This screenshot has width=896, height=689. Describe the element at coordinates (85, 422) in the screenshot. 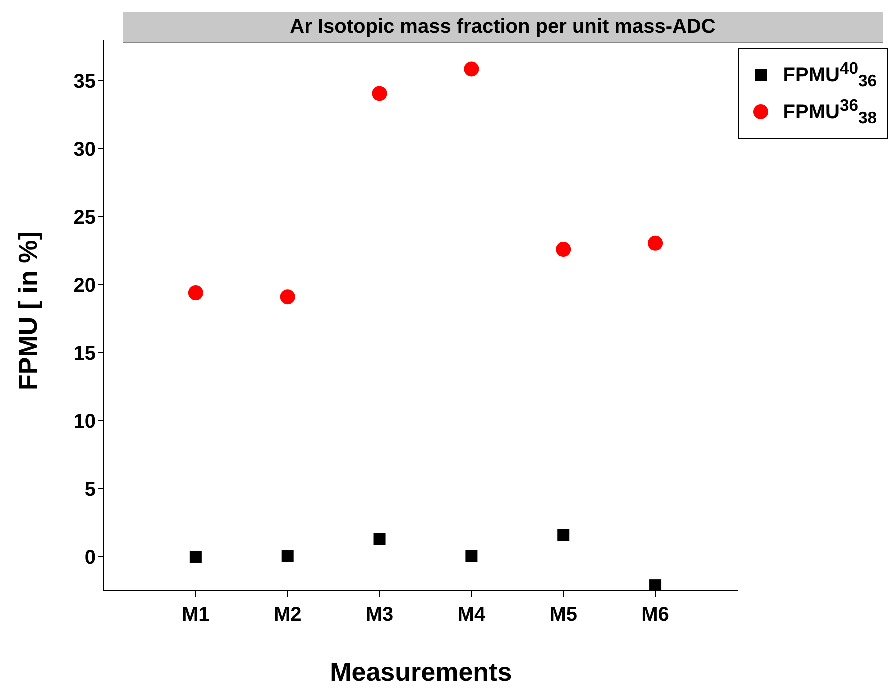

I see `y-tick-label: 10` at that location.